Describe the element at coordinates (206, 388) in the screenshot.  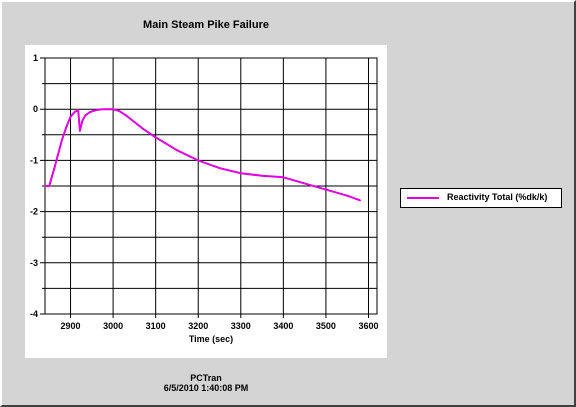
I see `footer-timestamp: 6/5/2010 1:40:08 PM` at that location.